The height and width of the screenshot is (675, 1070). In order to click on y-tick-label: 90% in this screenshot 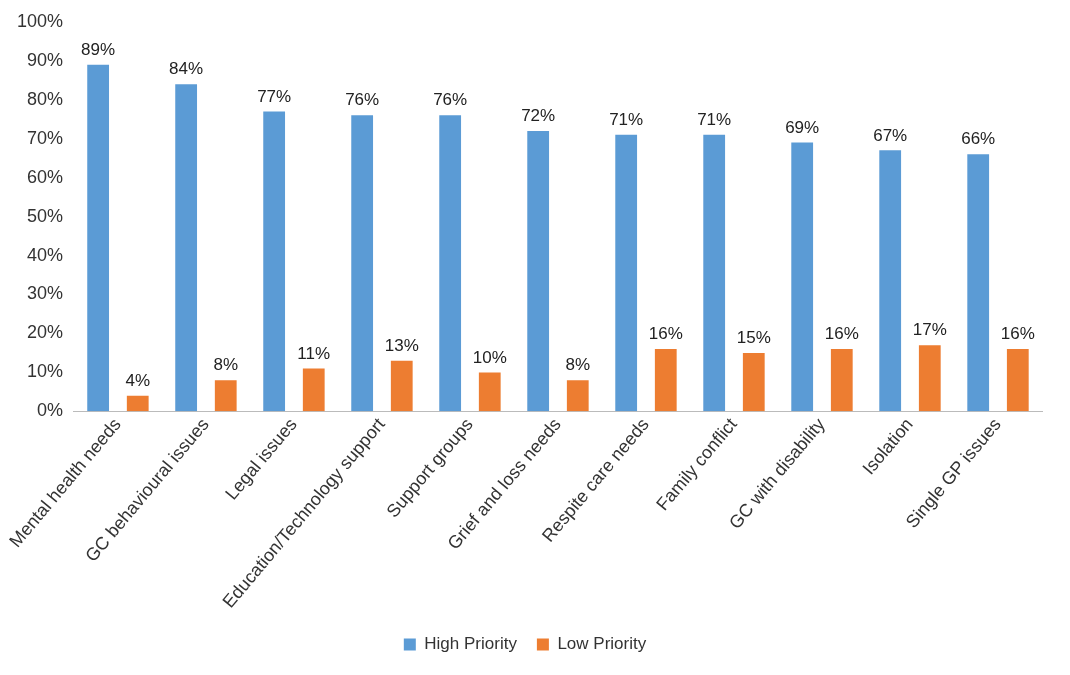, I will do `click(44, 59)`.